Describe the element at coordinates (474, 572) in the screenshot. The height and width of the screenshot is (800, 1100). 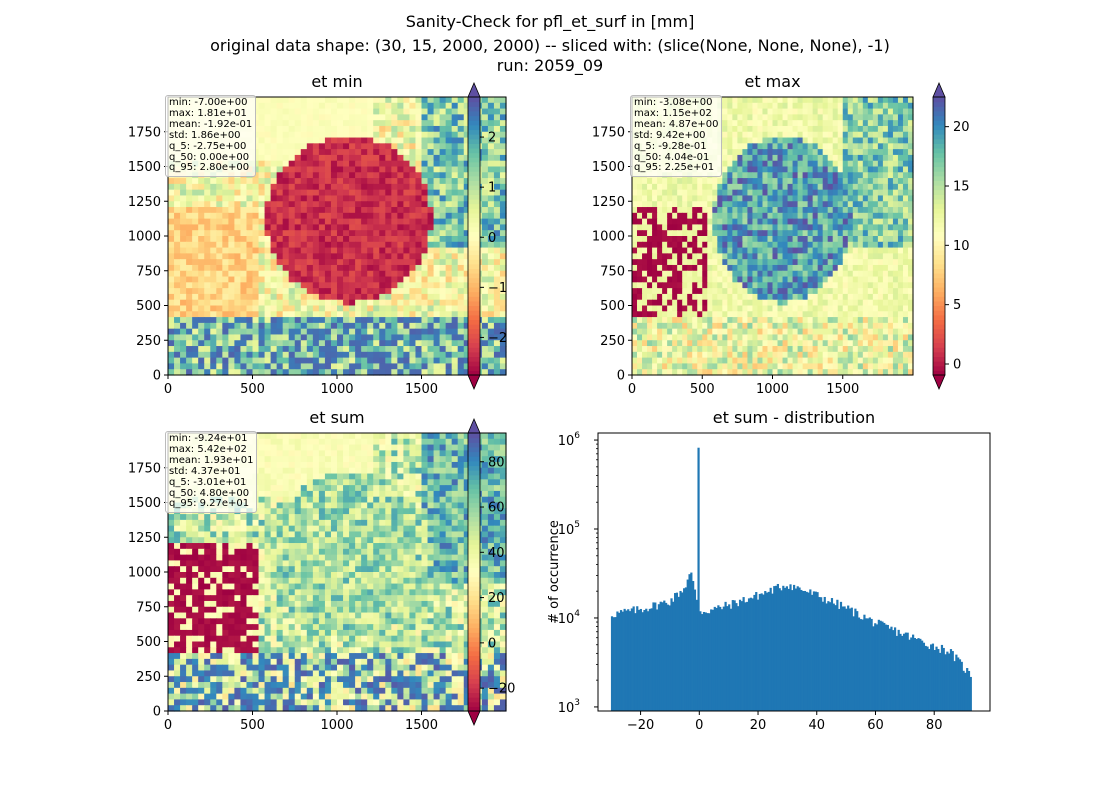
I see `colorbar-frame` at that location.